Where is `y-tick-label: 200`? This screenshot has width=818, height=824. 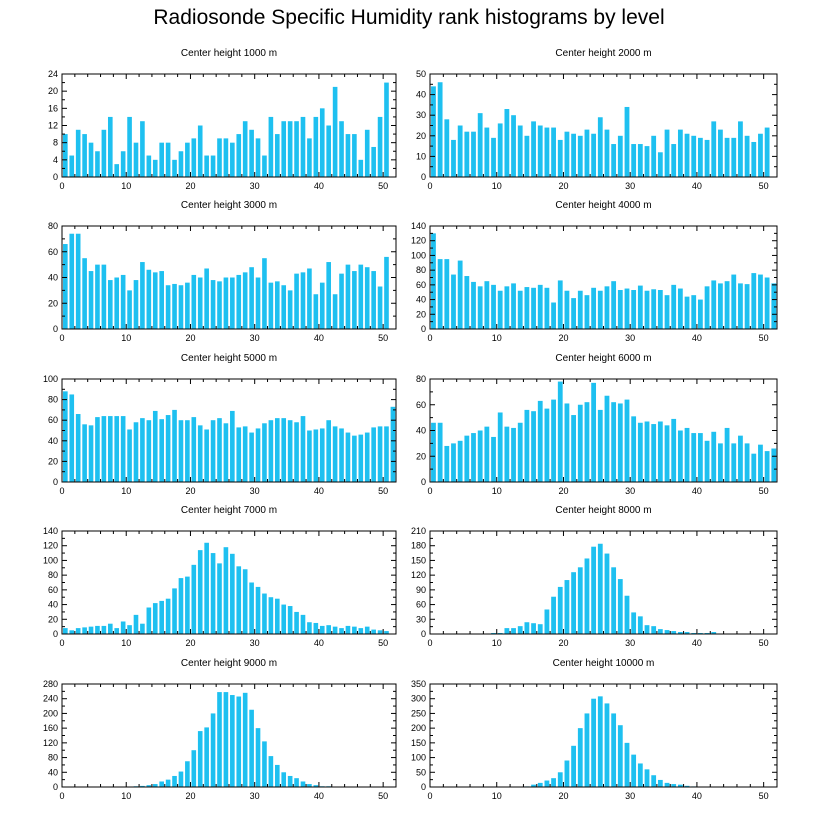
y-tick-label: 200 is located at coordinates (50, 713).